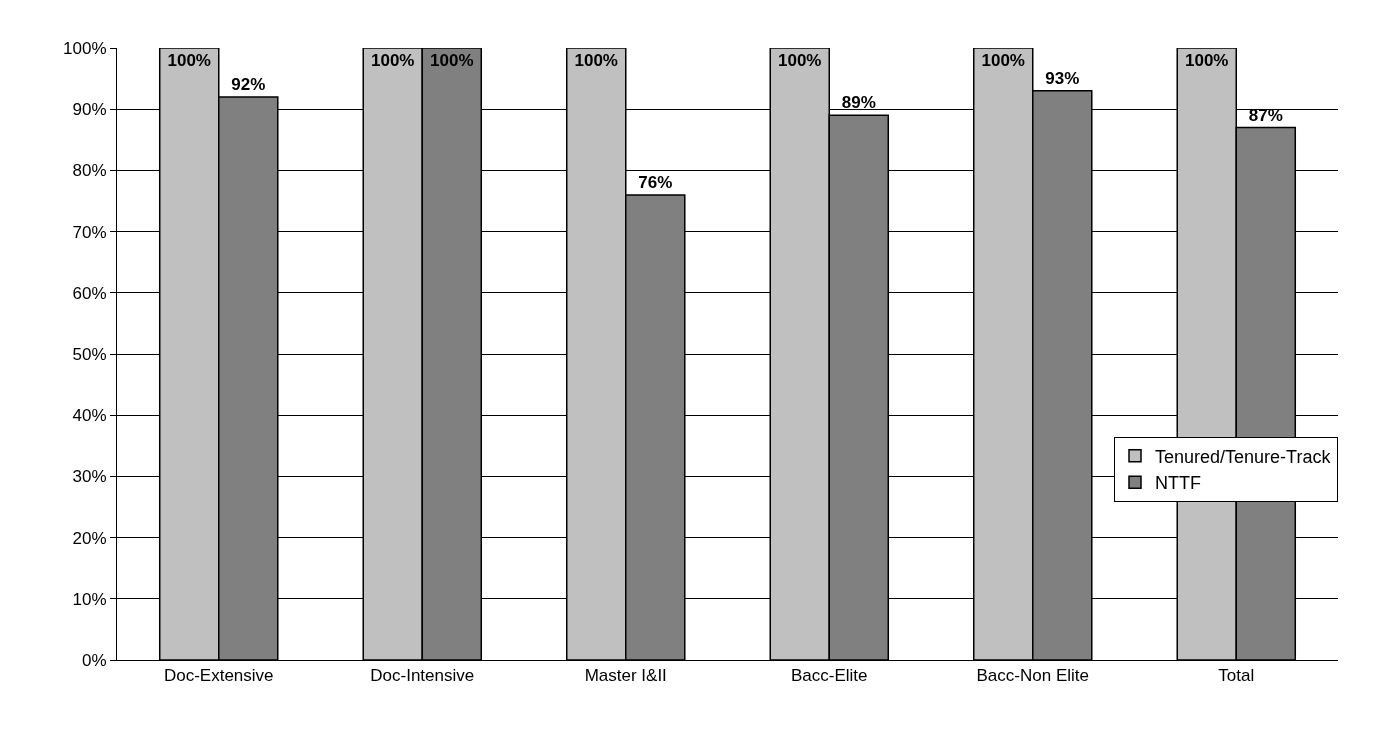 The image size is (1388, 730). I want to click on data-label: 76%, so click(655, 182).